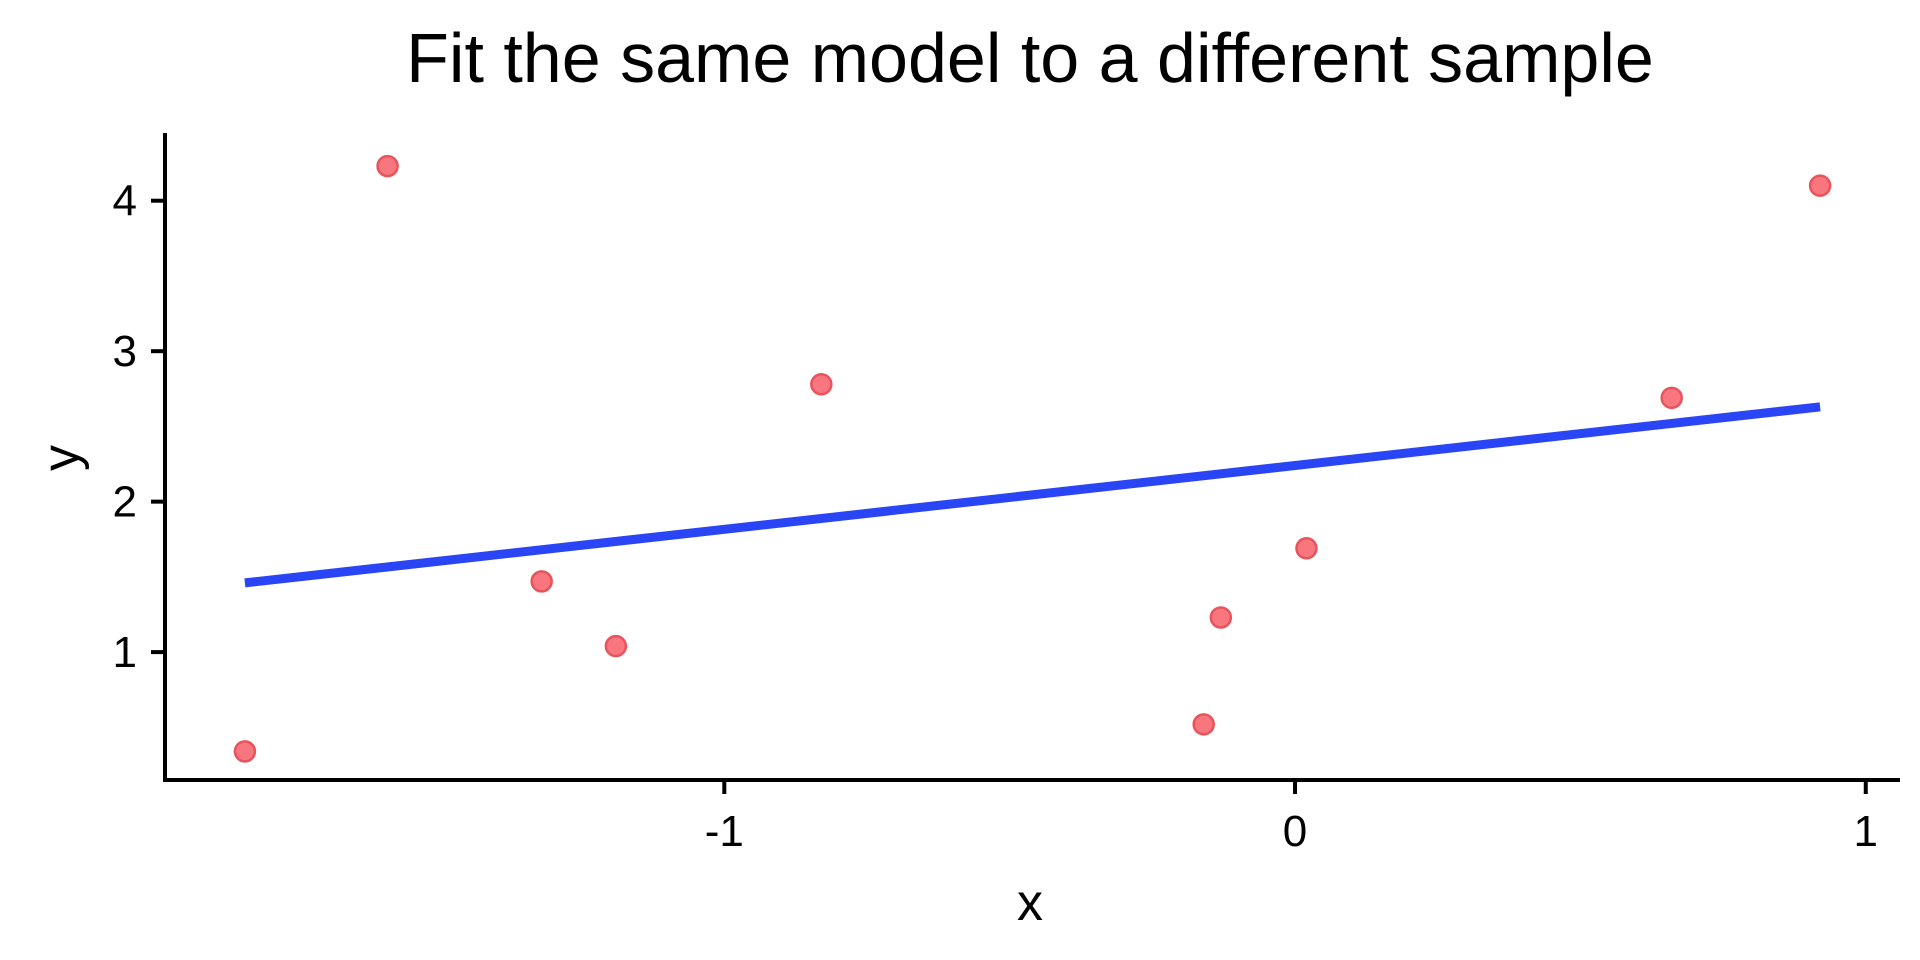  What do you see at coordinates (125, 351) in the screenshot?
I see `y-tick-label: 3` at bounding box center [125, 351].